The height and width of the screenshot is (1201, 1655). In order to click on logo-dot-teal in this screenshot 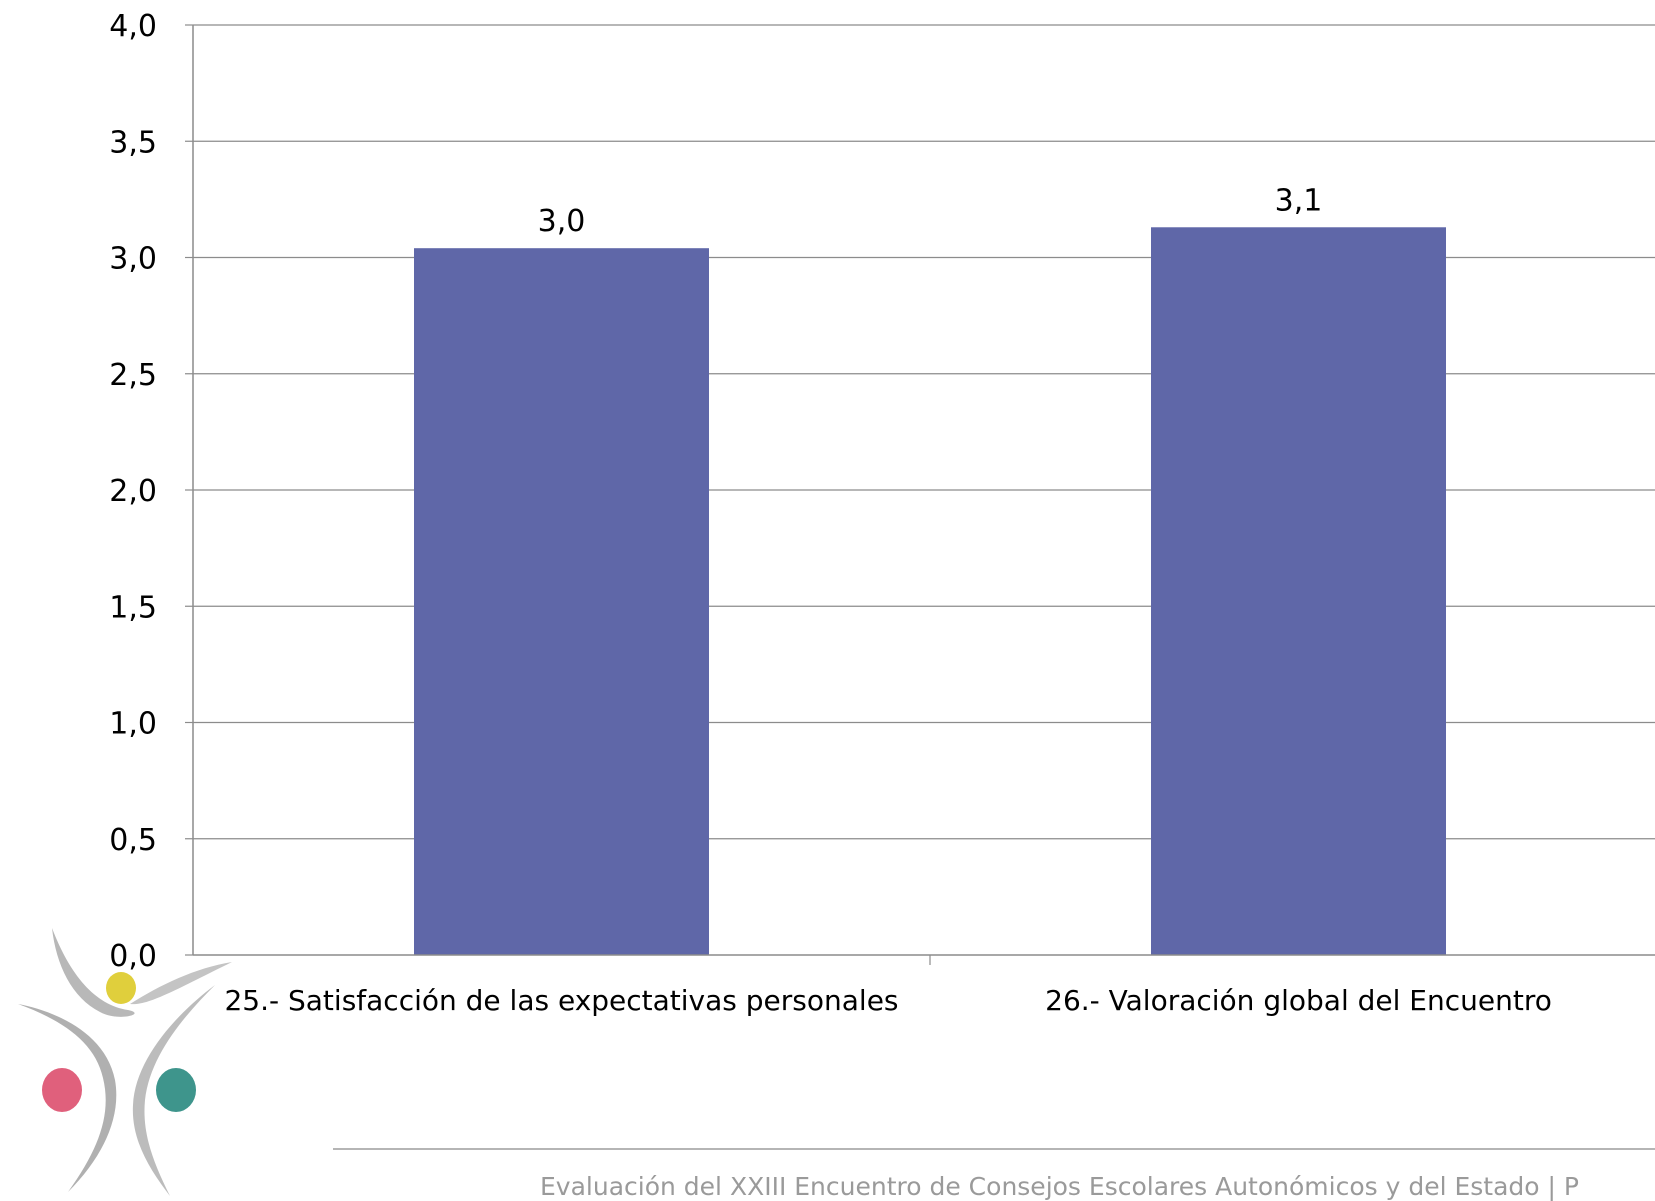, I will do `click(176, 1090)`.